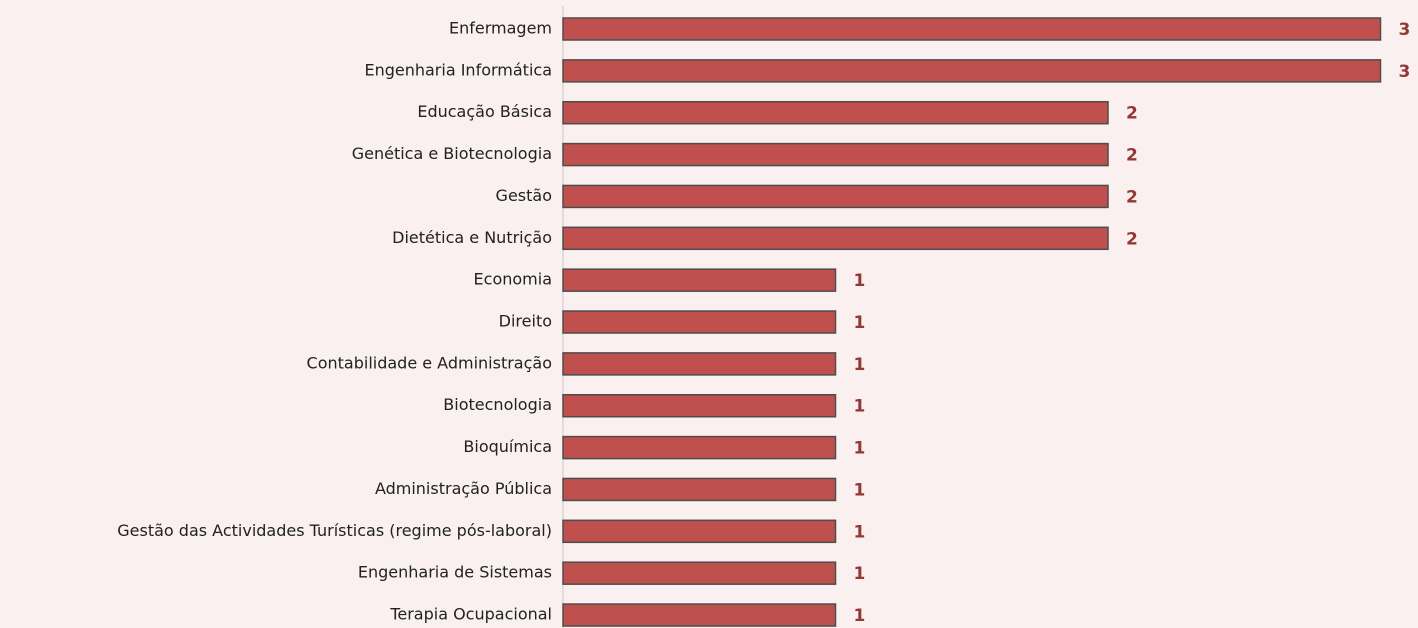 The image size is (1418, 628). I want to click on category-label: Administração Pública, so click(463, 488).